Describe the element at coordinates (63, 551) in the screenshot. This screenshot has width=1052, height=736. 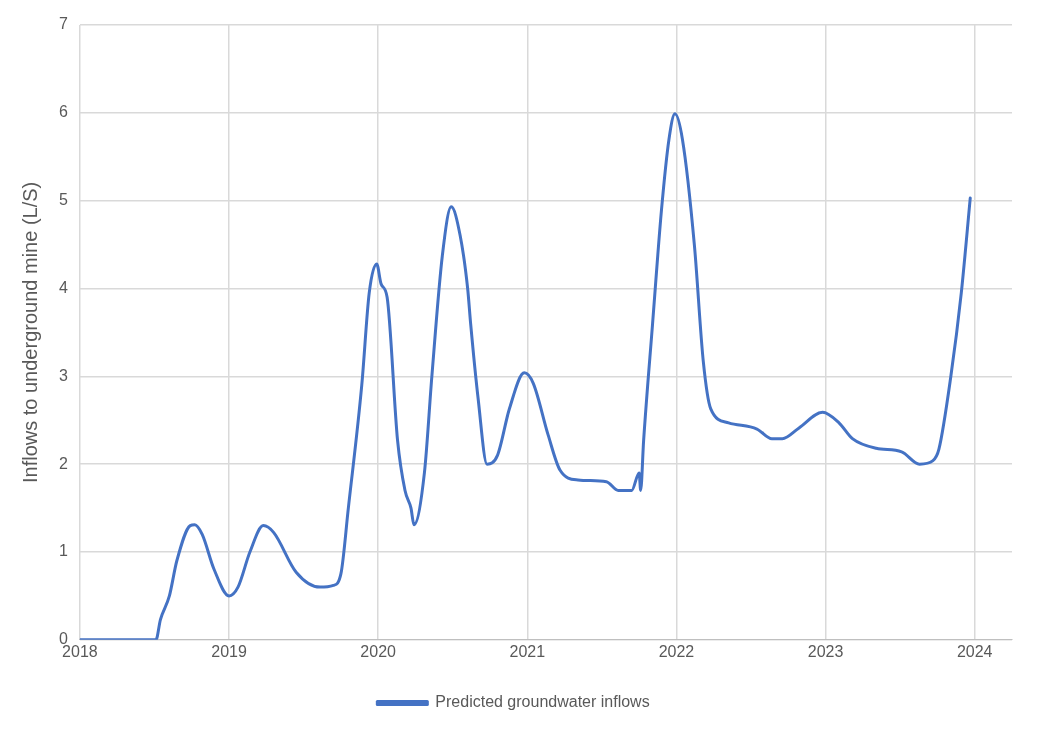
I see `y-tick-label: 1` at that location.